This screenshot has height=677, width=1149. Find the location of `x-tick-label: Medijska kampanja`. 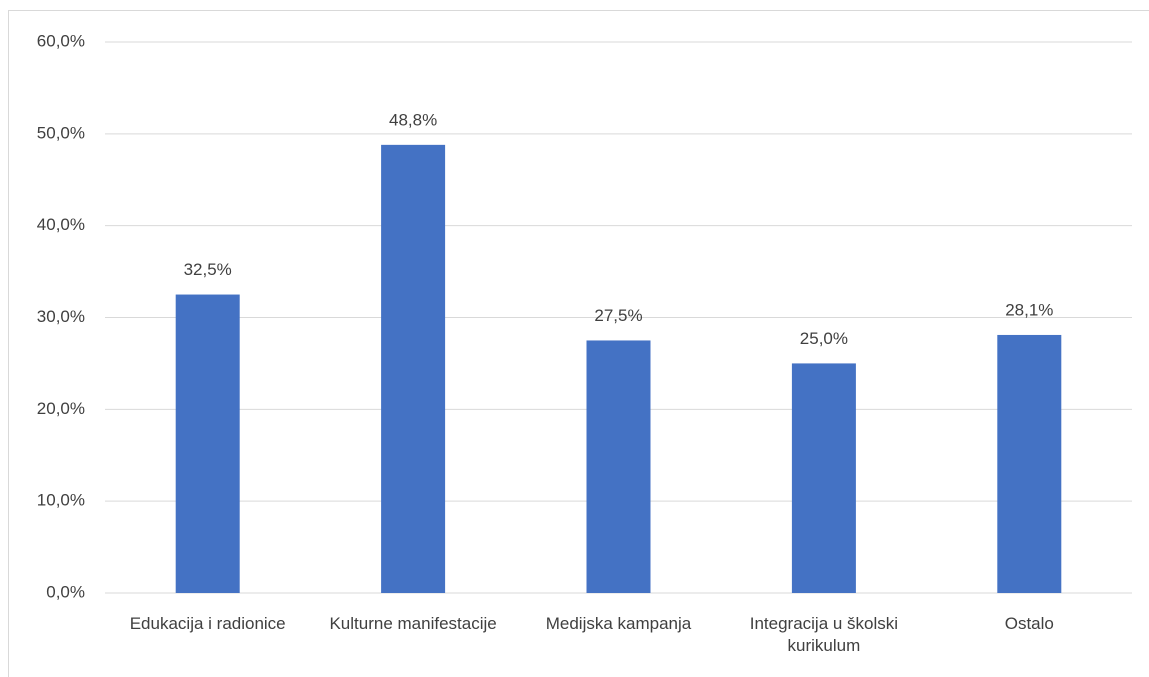

x-tick-label: Medijska kampanja is located at coordinates (618, 623).